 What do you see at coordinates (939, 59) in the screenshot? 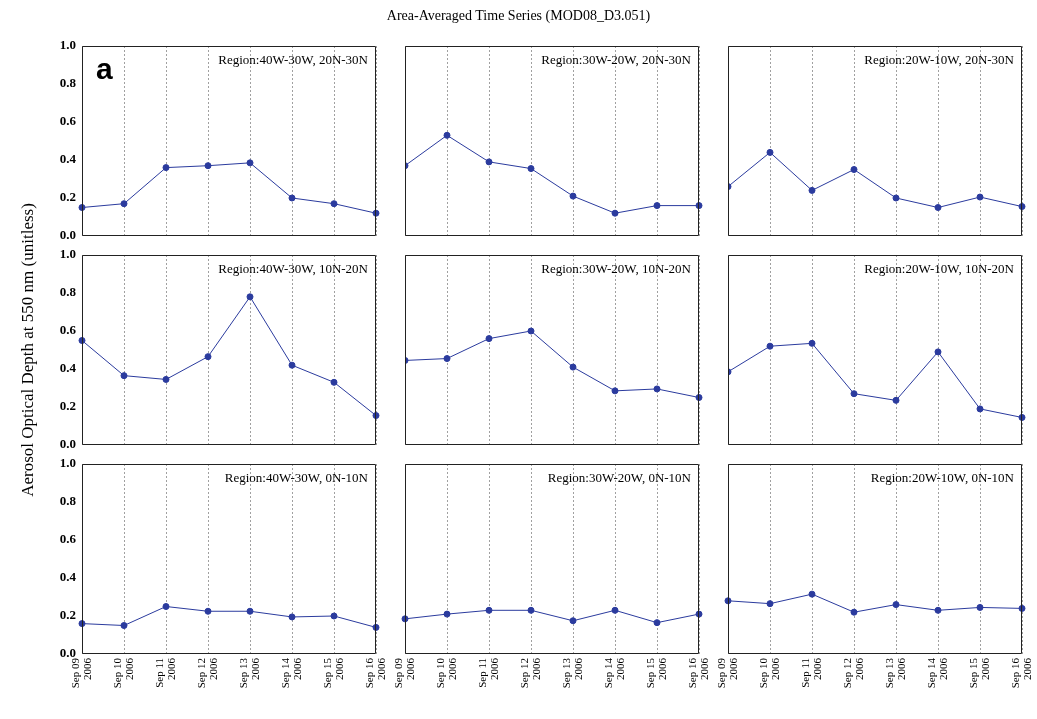
I see `text: Region:20W-10W, 20N-30N` at bounding box center [939, 59].